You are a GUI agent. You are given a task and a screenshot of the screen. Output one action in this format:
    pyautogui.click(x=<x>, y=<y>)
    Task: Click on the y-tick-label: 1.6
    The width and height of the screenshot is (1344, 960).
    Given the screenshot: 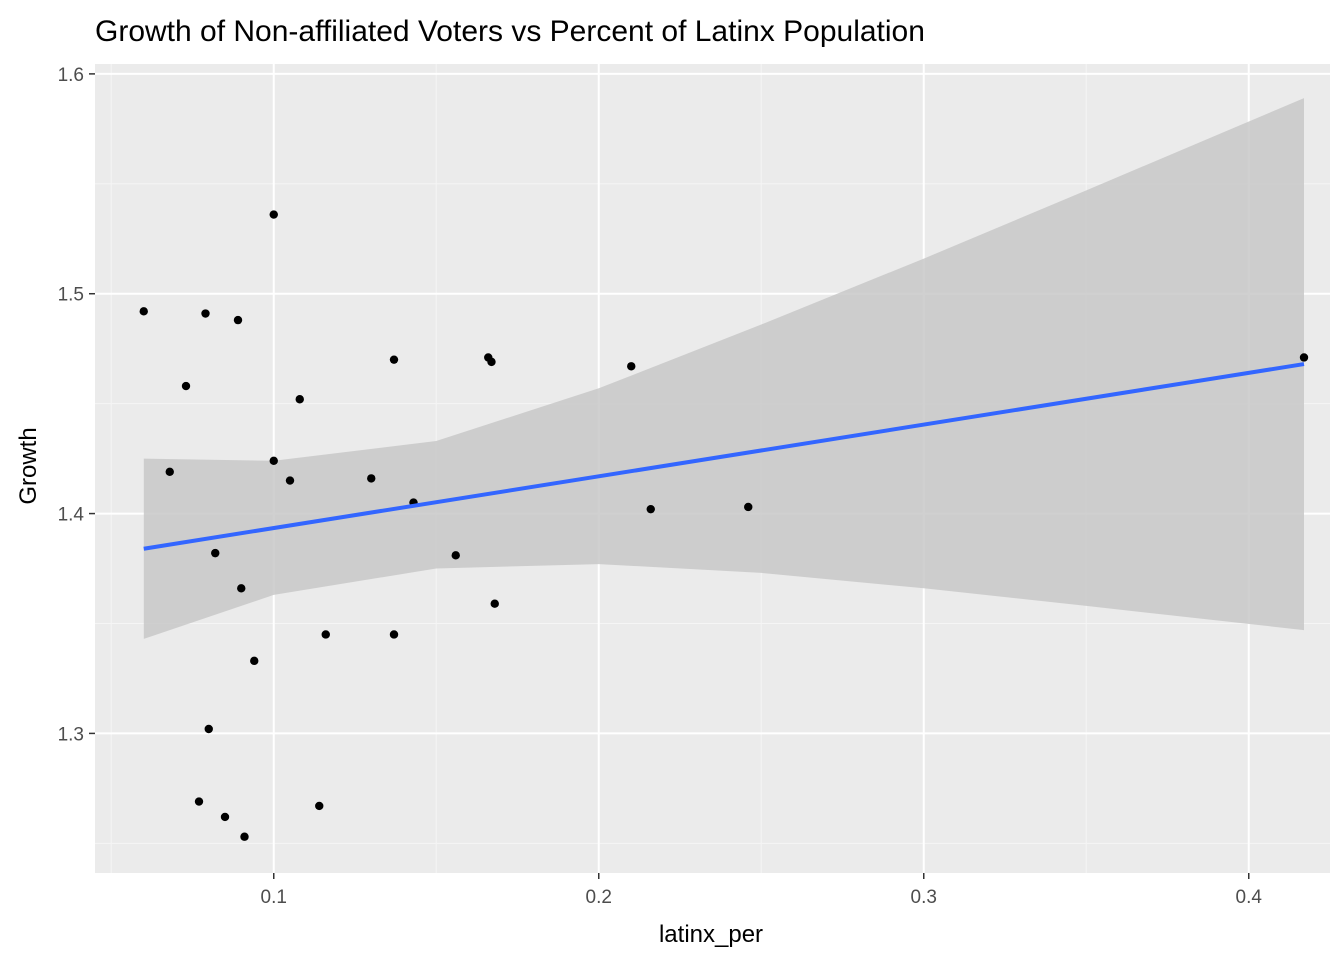 What is the action you would take?
    pyautogui.click(x=71, y=75)
    